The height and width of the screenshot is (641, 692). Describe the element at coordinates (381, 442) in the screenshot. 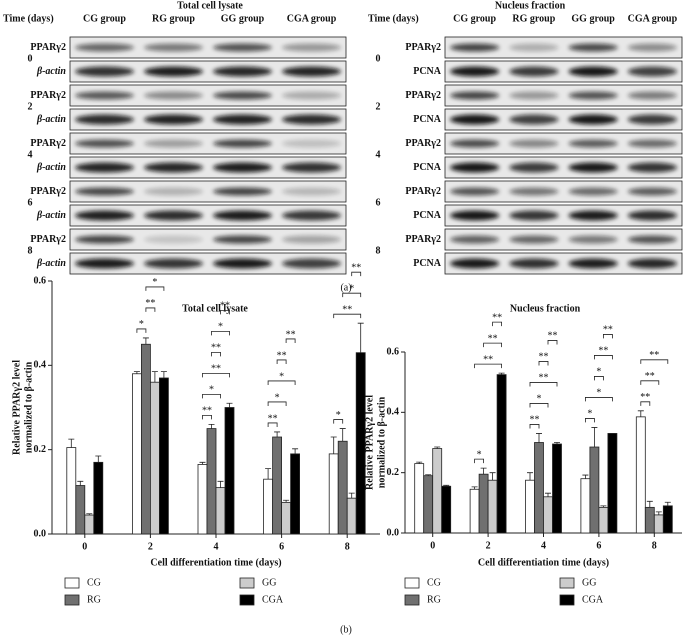

I see `y-axis-label: normalized to β-actin` at that location.